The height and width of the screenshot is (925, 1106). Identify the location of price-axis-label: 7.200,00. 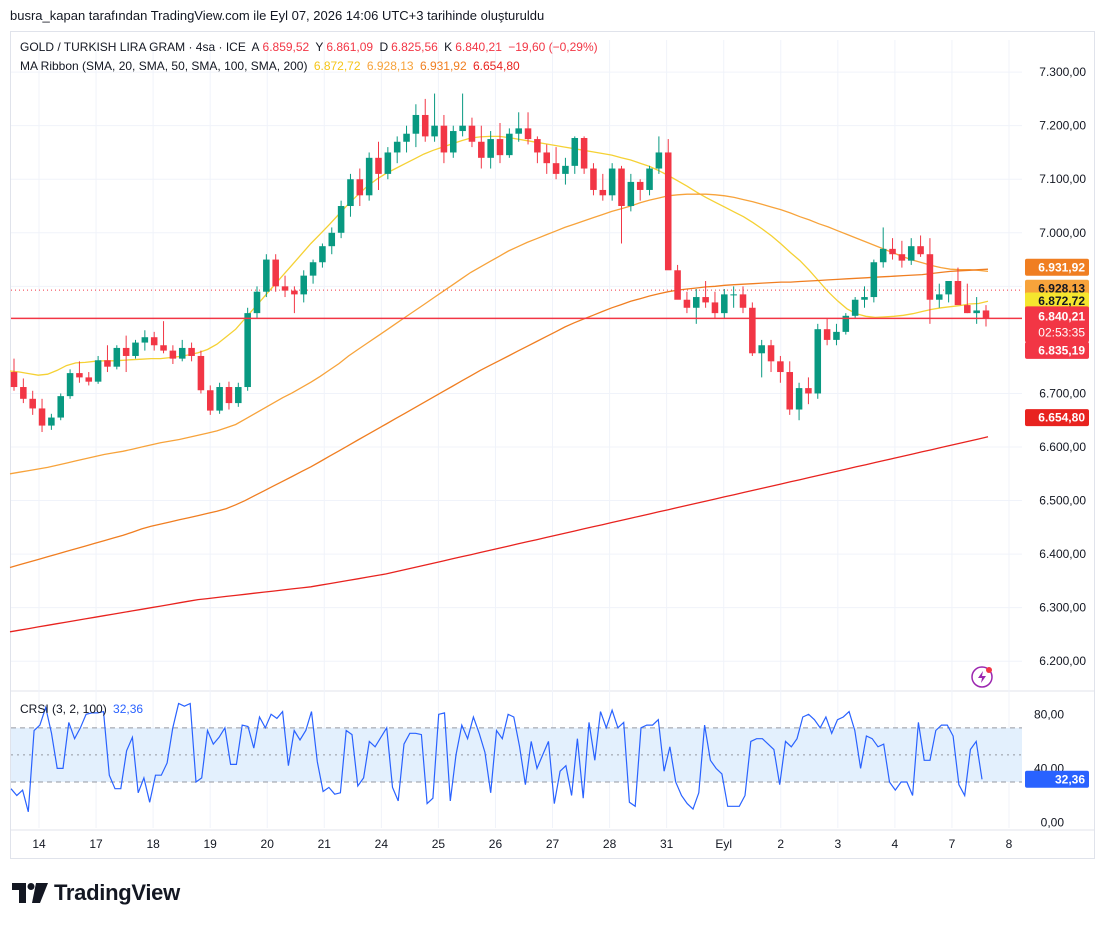
(1062, 126).